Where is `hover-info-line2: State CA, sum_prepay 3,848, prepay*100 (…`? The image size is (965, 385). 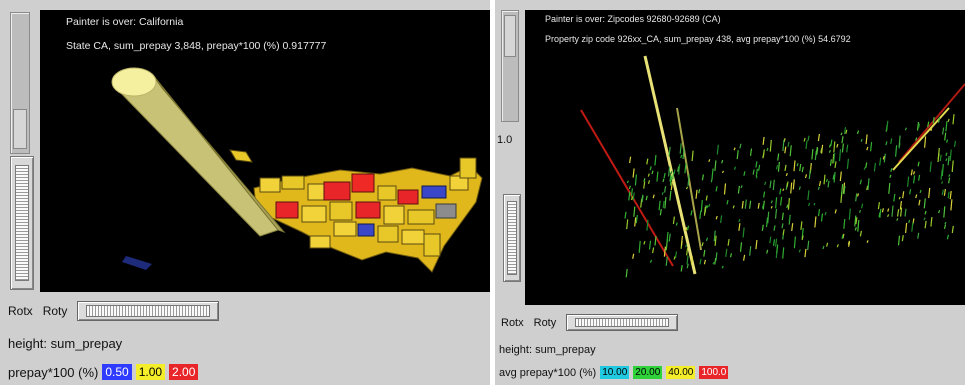
hover-info-line2: State CA, sum_prepay 3,848, prepay*100 (… is located at coordinates (196, 46).